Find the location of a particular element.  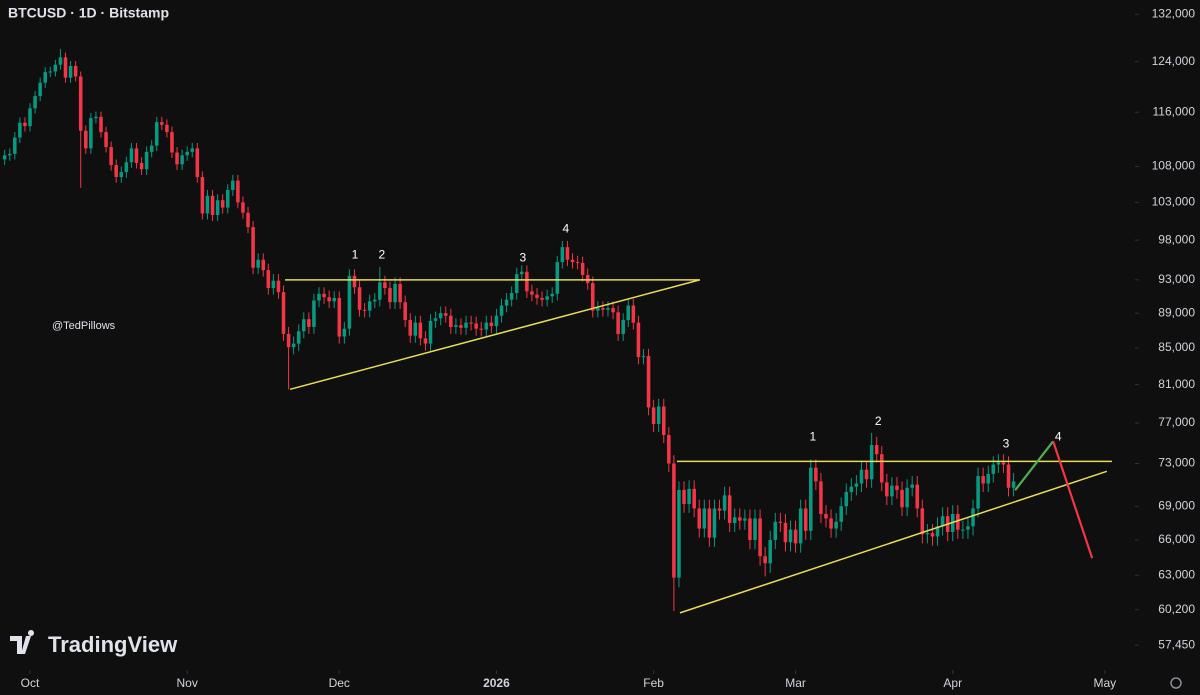

wave-label: 2 is located at coordinates (382, 255).